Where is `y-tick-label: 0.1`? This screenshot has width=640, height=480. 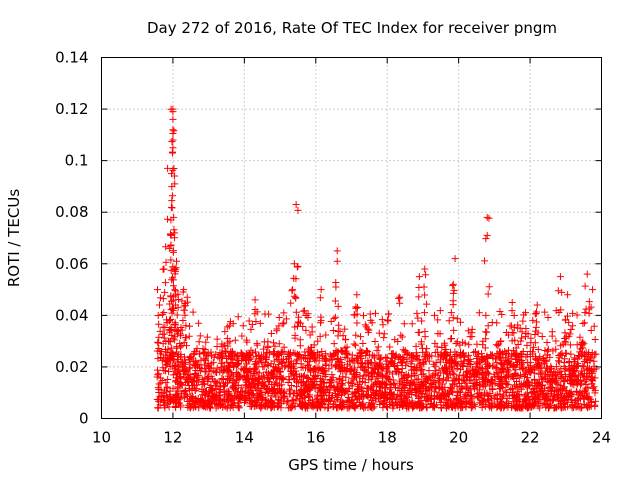 y-tick-label: 0.1 is located at coordinates (77, 161).